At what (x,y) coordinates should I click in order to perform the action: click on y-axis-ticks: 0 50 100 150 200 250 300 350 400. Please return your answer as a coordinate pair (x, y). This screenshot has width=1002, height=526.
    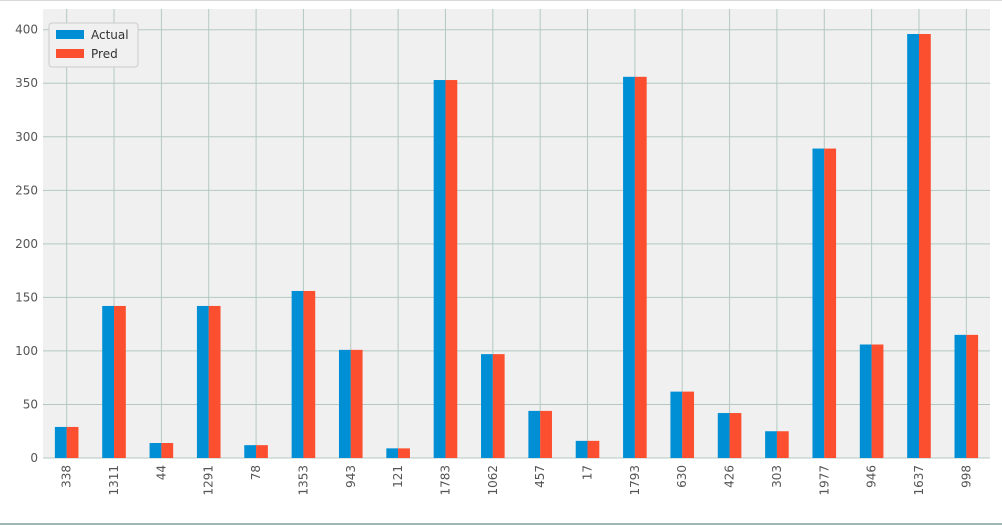
    Looking at the image, I should click on (26, 244).